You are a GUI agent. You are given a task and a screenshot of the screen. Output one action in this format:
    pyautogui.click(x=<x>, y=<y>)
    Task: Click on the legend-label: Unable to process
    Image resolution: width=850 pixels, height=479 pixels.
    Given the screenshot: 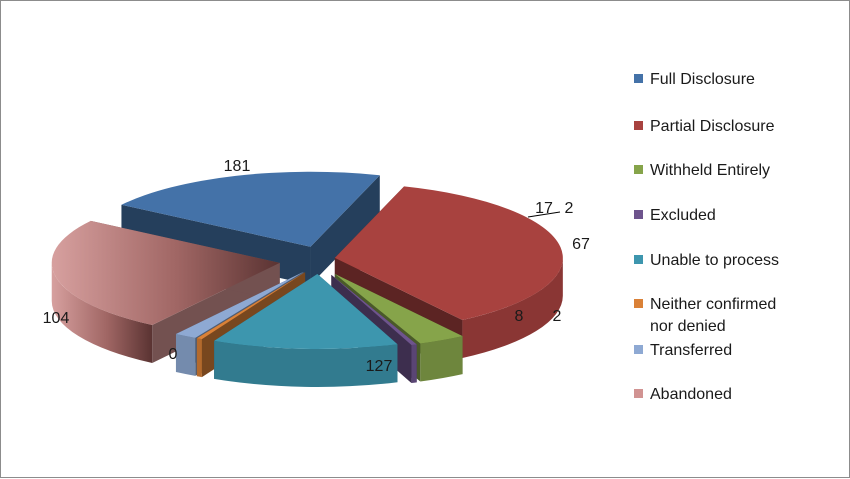 What is the action you would take?
    pyautogui.click(x=714, y=260)
    